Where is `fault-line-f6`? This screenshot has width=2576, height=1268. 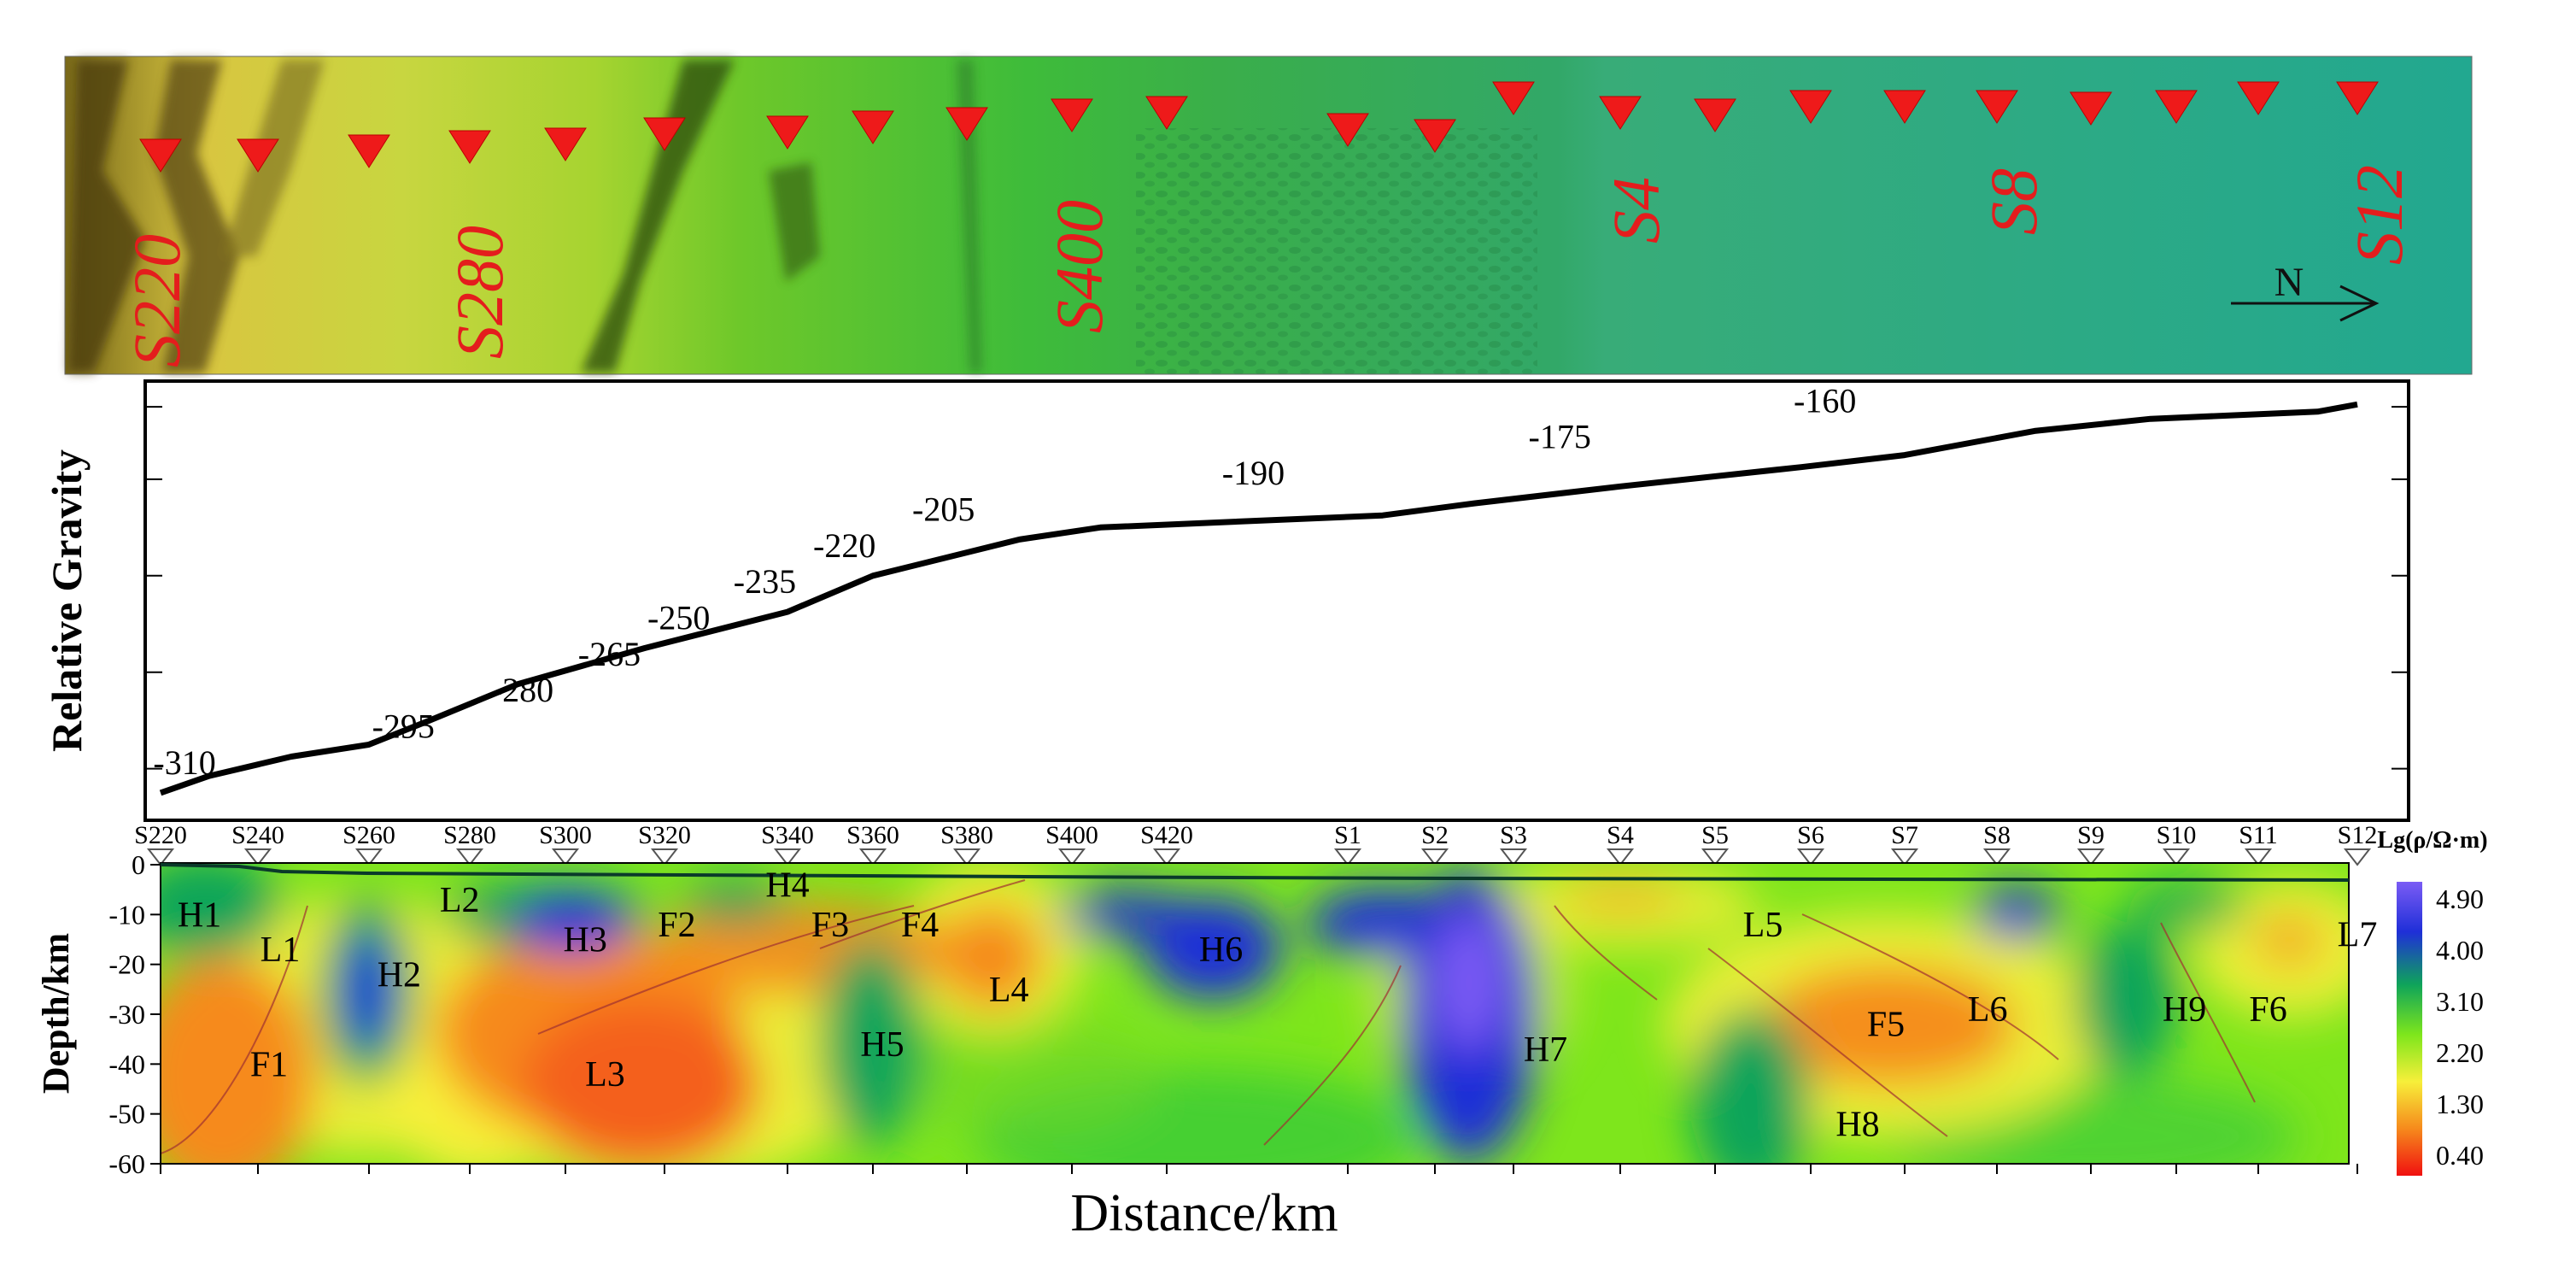
fault-line-f6 is located at coordinates (2208, 1013).